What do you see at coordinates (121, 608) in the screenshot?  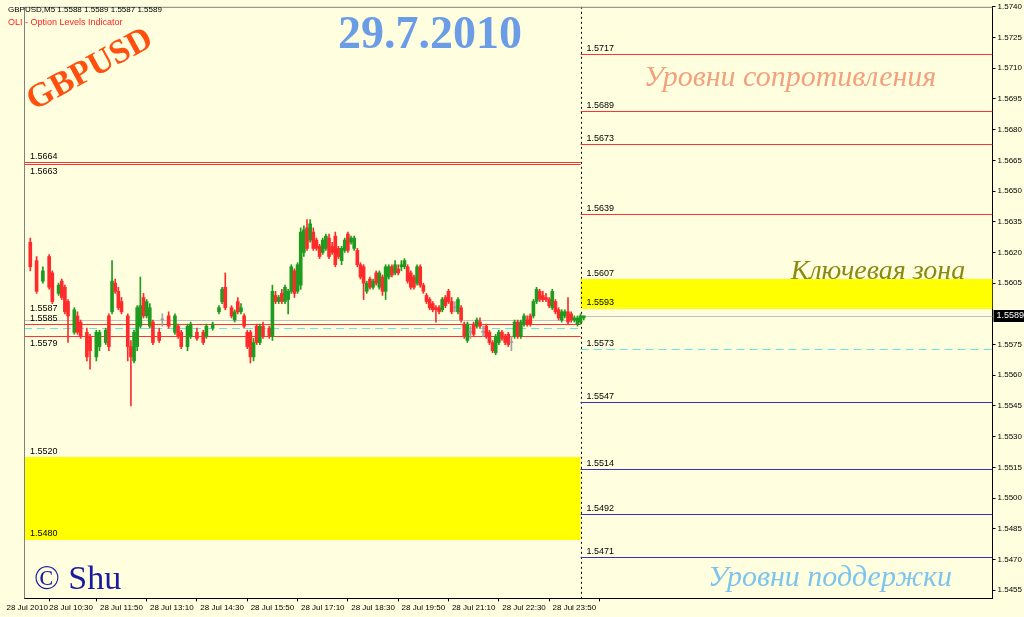 I see `x-tick-label: 28 Jul 11:50` at bounding box center [121, 608].